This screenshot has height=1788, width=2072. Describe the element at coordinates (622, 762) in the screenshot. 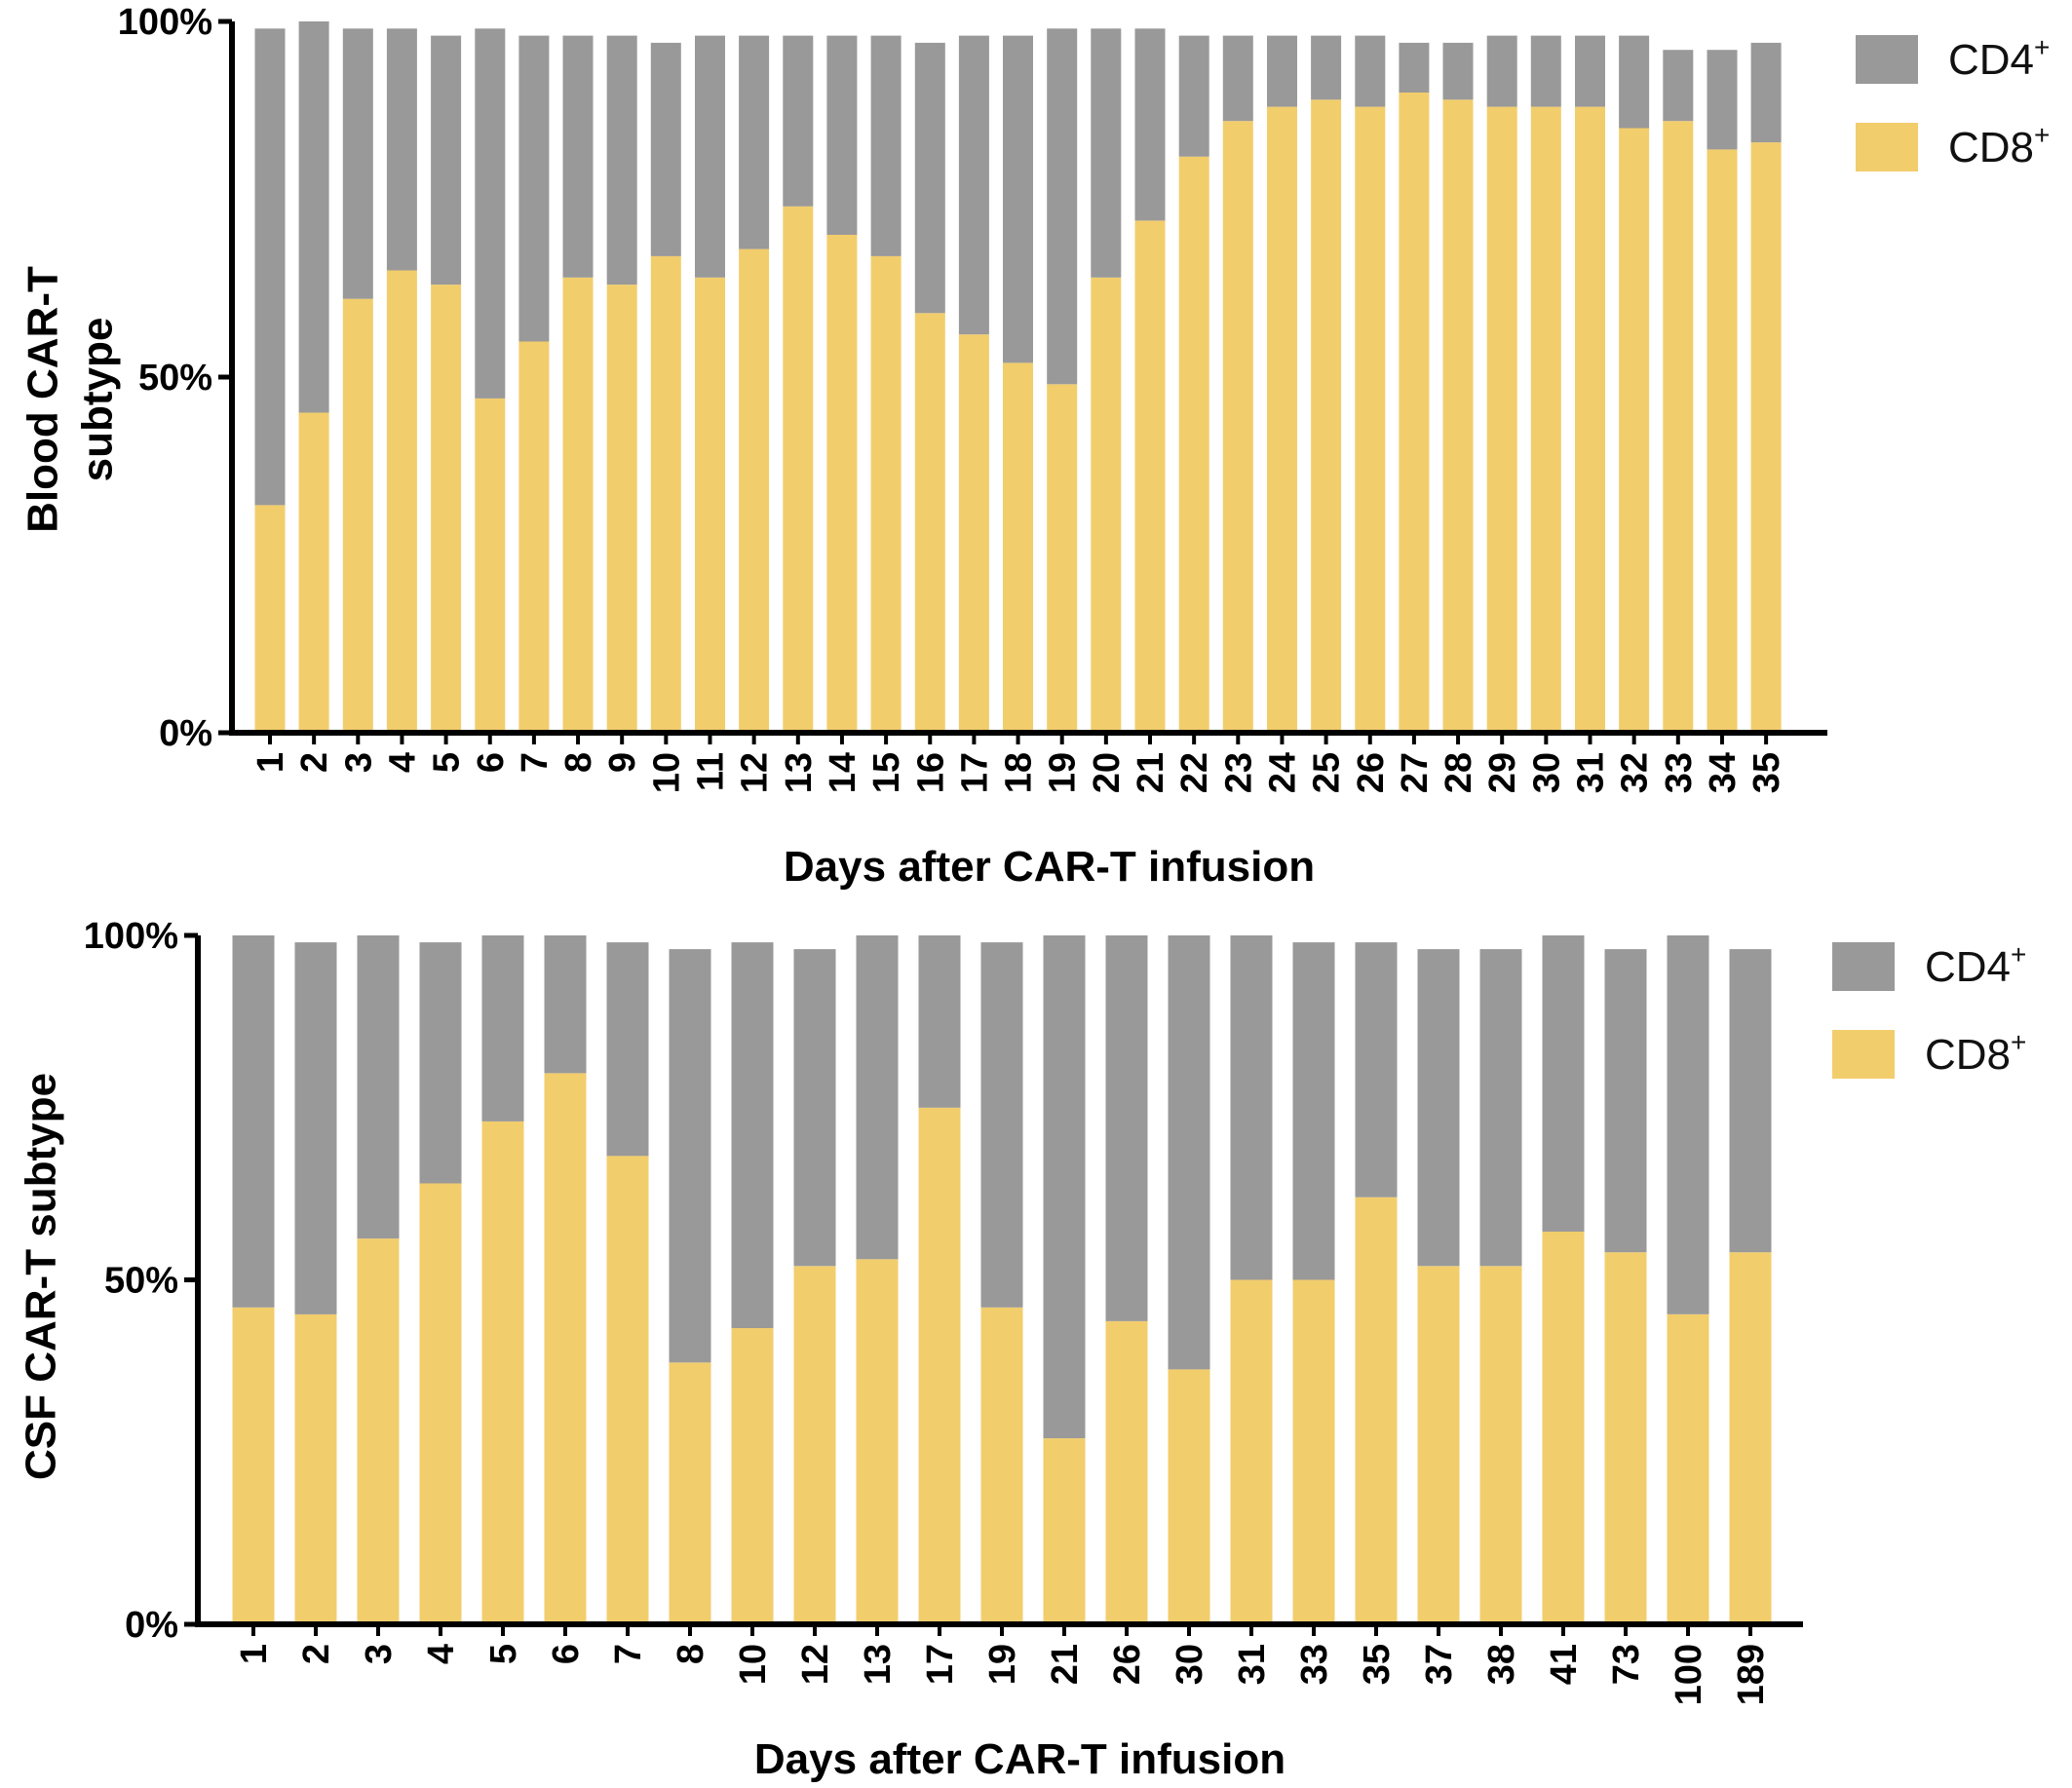

I see `blood-x-tick-label-9: 9` at that location.